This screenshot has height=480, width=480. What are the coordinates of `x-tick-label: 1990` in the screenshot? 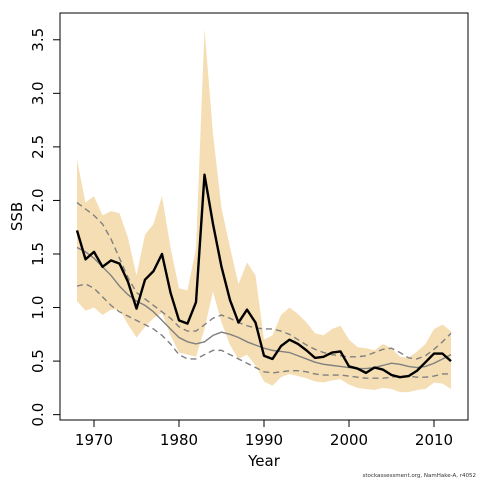 It's located at (264, 440).